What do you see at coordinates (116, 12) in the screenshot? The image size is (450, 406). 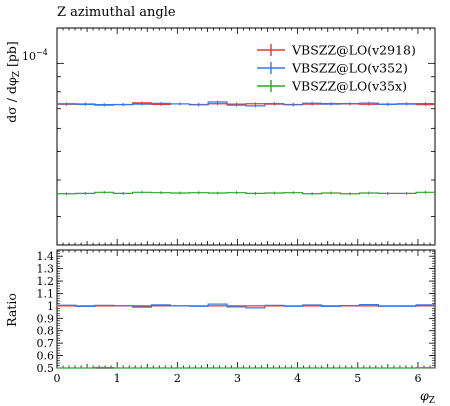 I see `chart-title: Z azimuthal angle` at bounding box center [116, 12].